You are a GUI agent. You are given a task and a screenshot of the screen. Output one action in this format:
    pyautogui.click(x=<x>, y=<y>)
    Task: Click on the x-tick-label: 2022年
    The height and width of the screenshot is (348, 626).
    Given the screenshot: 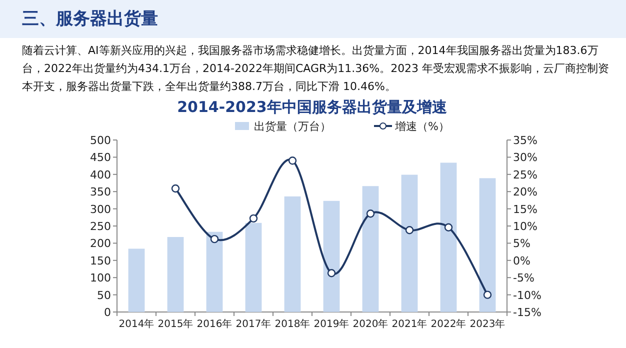 What is the action you would take?
    pyautogui.click(x=448, y=324)
    